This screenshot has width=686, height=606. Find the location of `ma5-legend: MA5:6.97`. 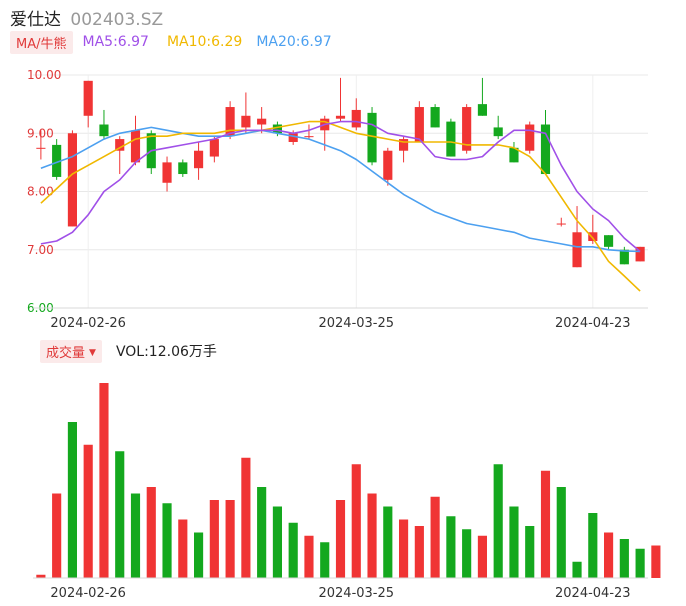

ma5-legend: MA5:6.97 is located at coordinates (115, 42).